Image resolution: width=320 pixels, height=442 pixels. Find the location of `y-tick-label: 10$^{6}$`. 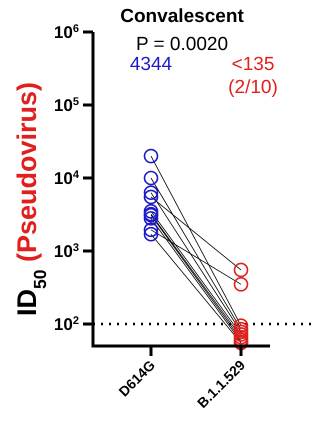

y-tick-label: 10$^{6}$ is located at coordinates (66, 32).